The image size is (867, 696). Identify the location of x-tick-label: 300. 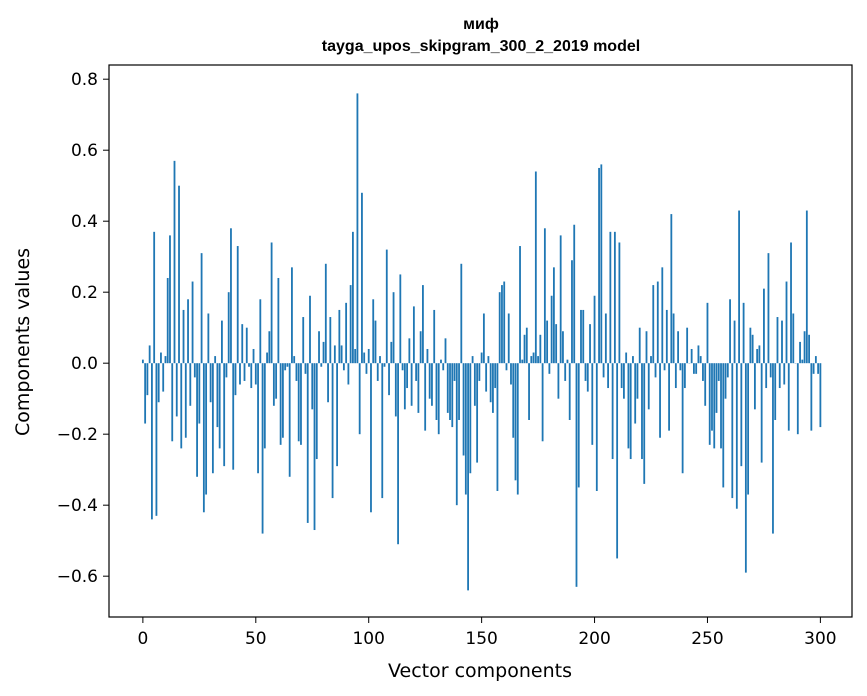
(820, 639).